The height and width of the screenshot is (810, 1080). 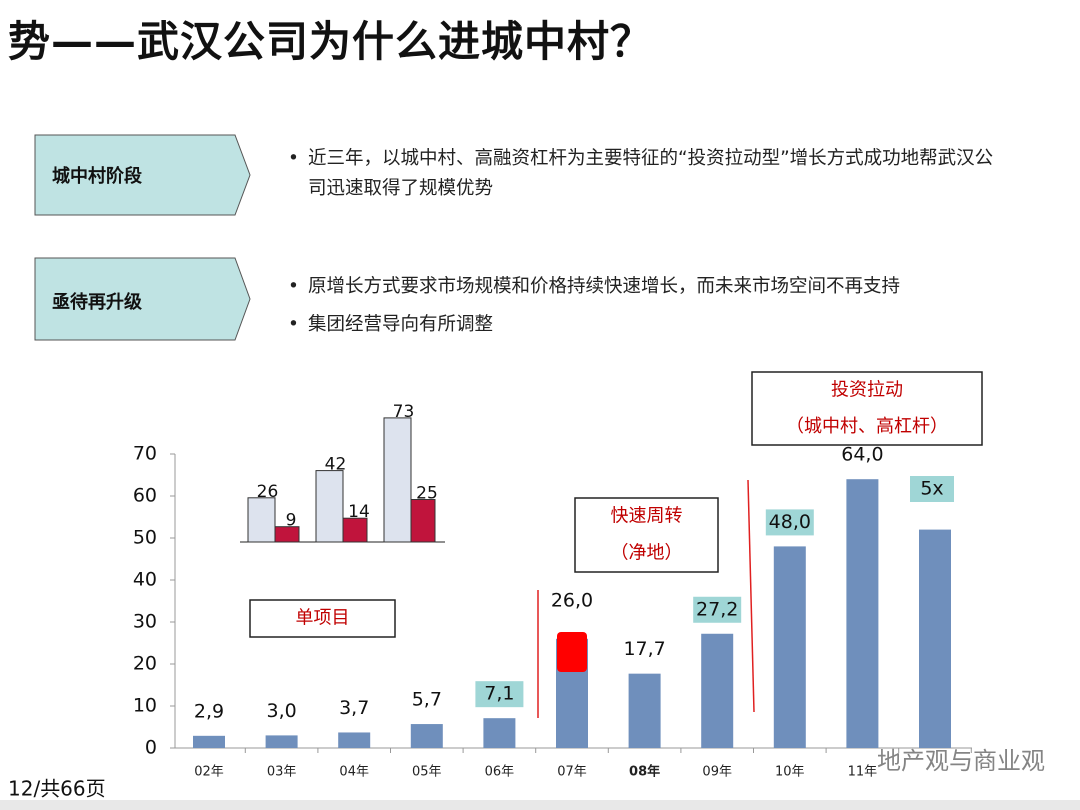 What do you see at coordinates (540, 805) in the screenshot?
I see `footer-strip` at bounding box center [540, 805].